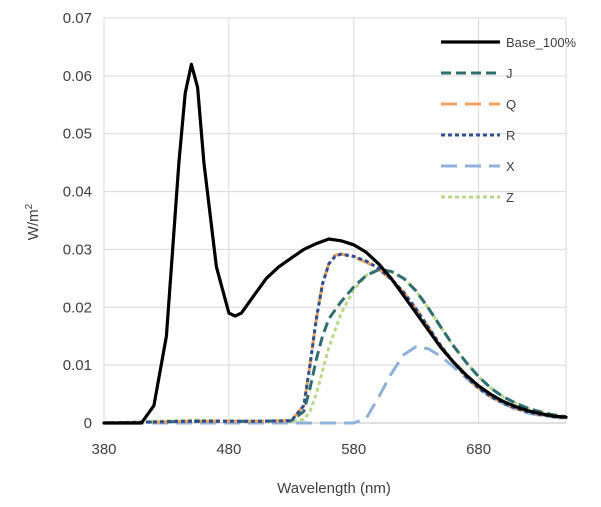  What do you see at coordinates (77, 365) in the screenshot?
I see `y-tick-label: 0.01` at bounding box center [77, 365].